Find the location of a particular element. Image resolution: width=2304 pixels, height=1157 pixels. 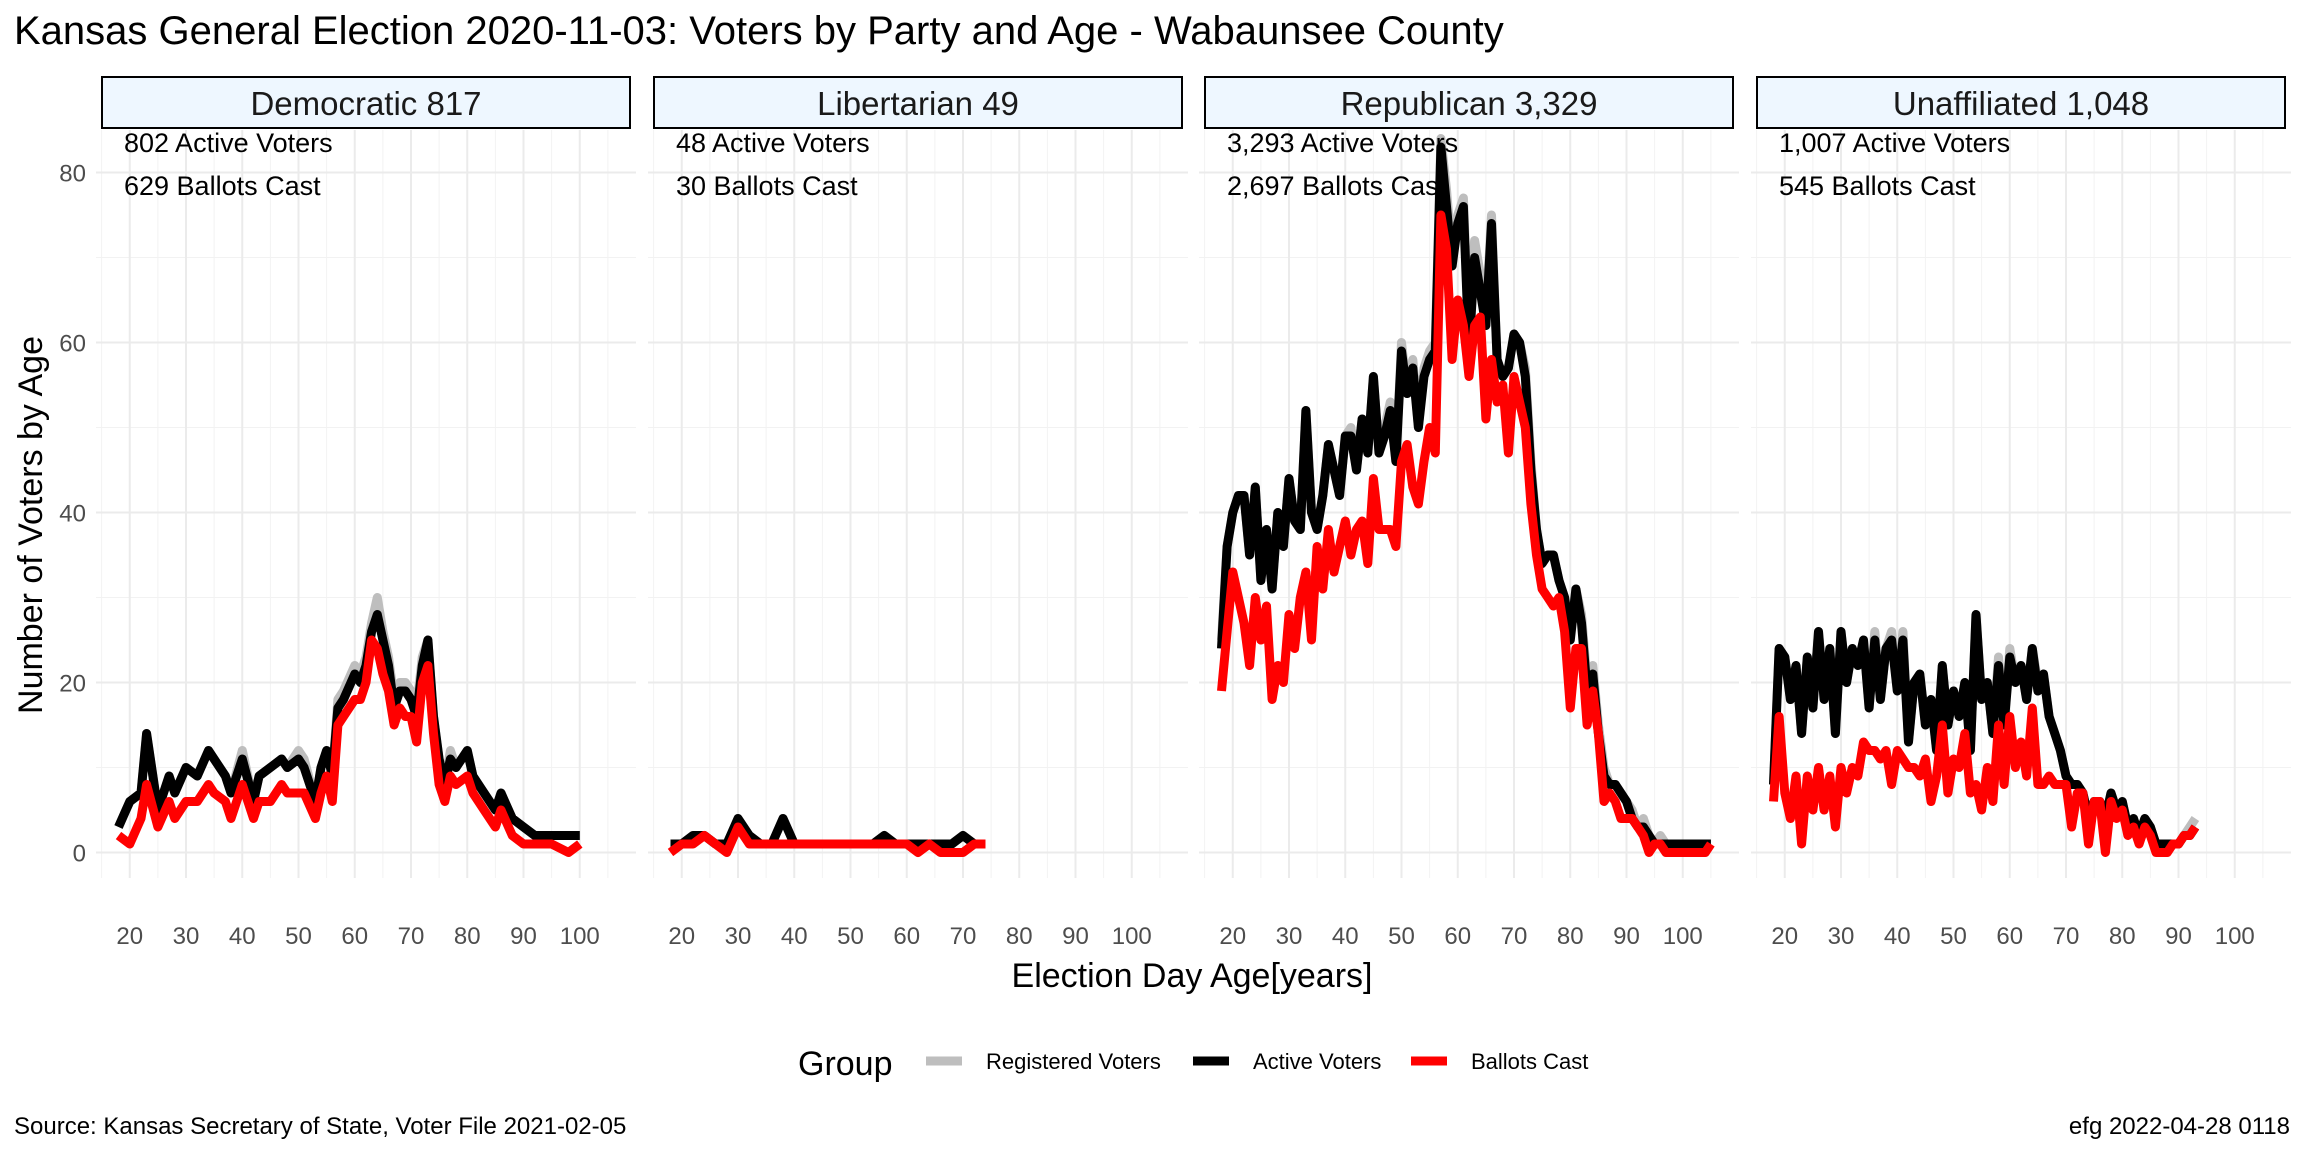

y-tick-label: 80 is located at coordinates (72, 174).